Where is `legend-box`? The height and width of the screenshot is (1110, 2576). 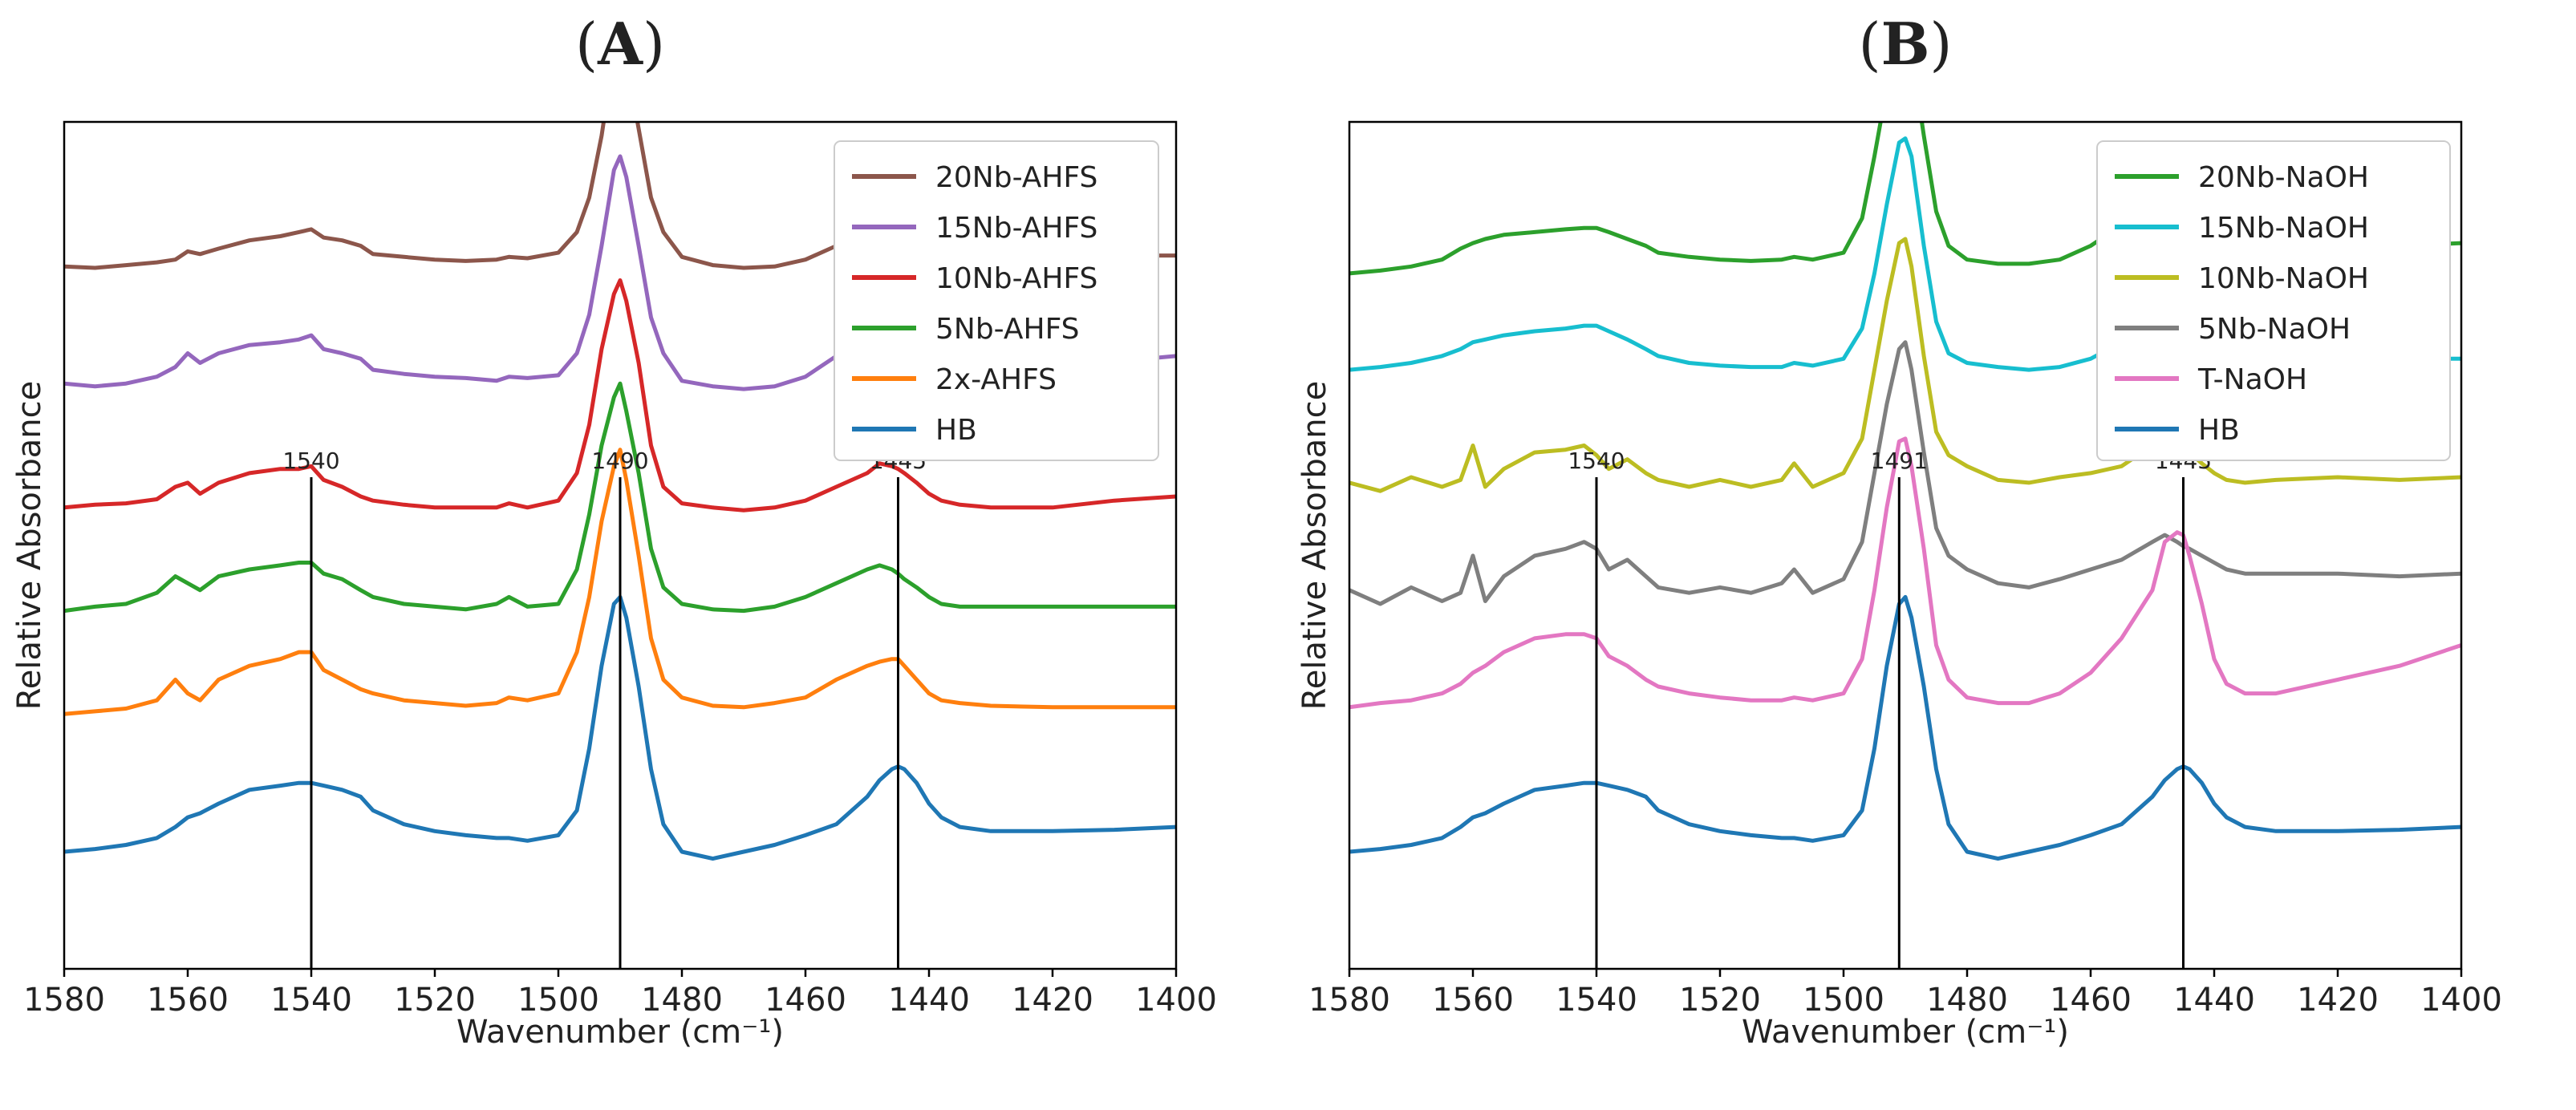
legend-box is located at coordinates (2273, 300).